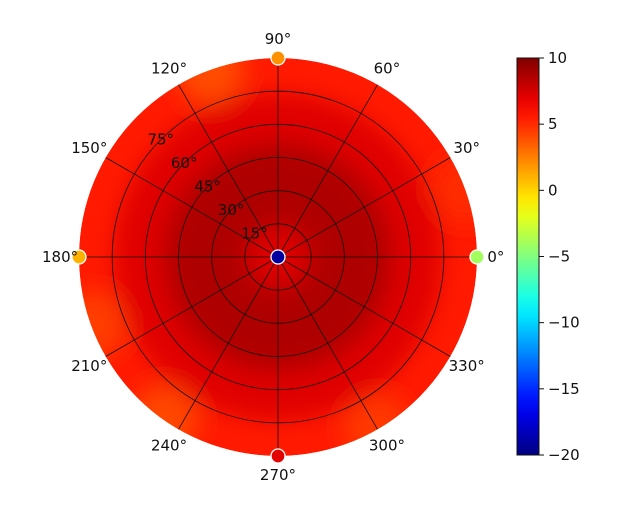  Describe the element at coordinates (278, 39) in the screenshot. I see `angle-tick-label: 90°` at that location.